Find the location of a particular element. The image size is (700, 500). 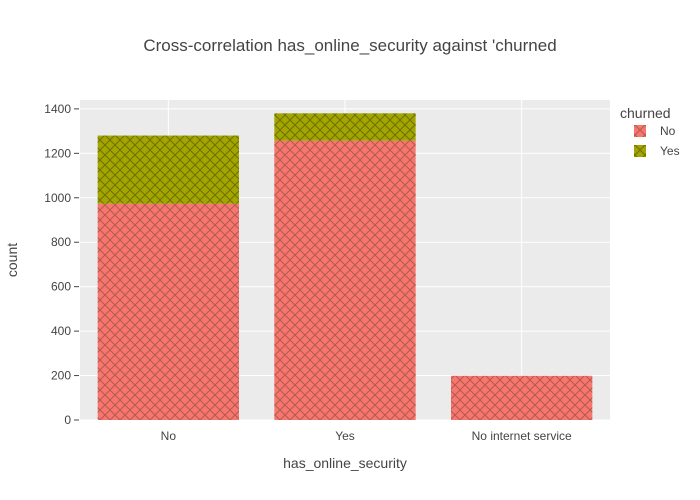

legend-label-no: No is located at coordinates (668, 131).